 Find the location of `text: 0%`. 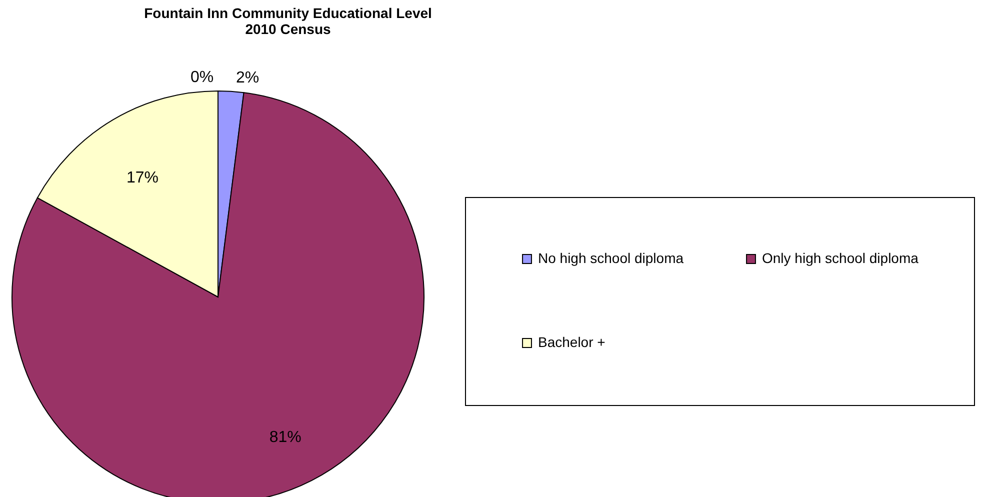

text: 0% is located at coordinates (202, 77).